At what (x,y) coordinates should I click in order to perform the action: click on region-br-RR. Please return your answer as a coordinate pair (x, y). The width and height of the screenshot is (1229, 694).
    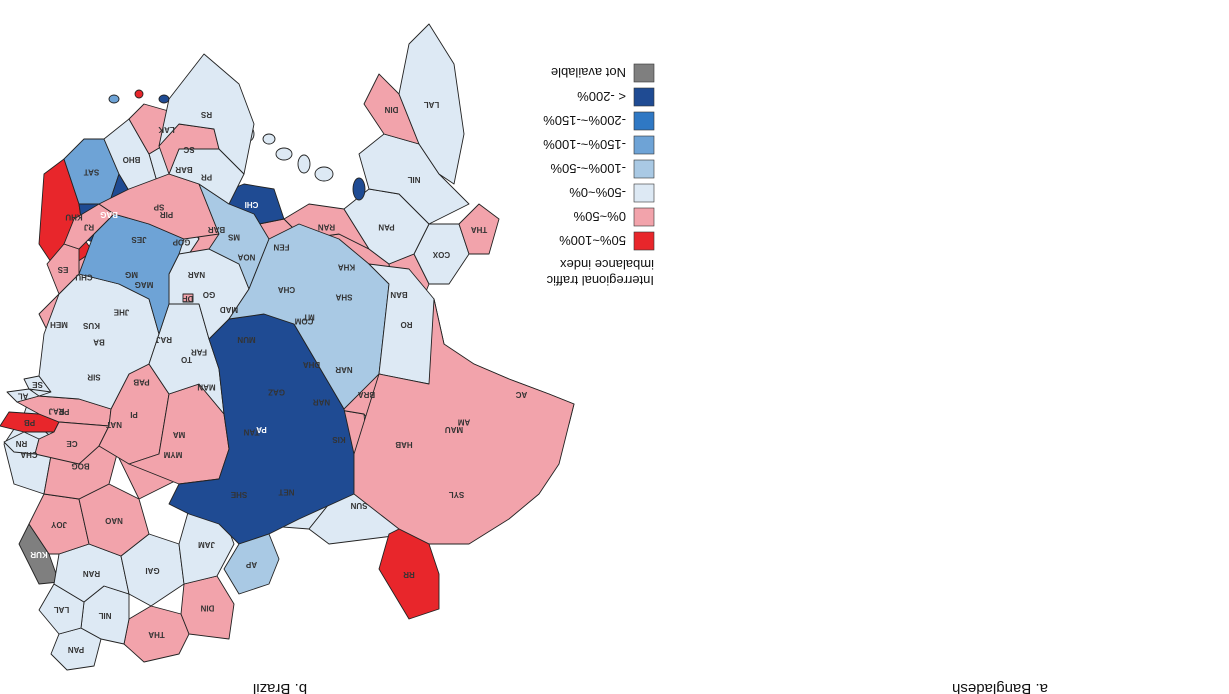
    Looking at the image, I should click on (409, 574).